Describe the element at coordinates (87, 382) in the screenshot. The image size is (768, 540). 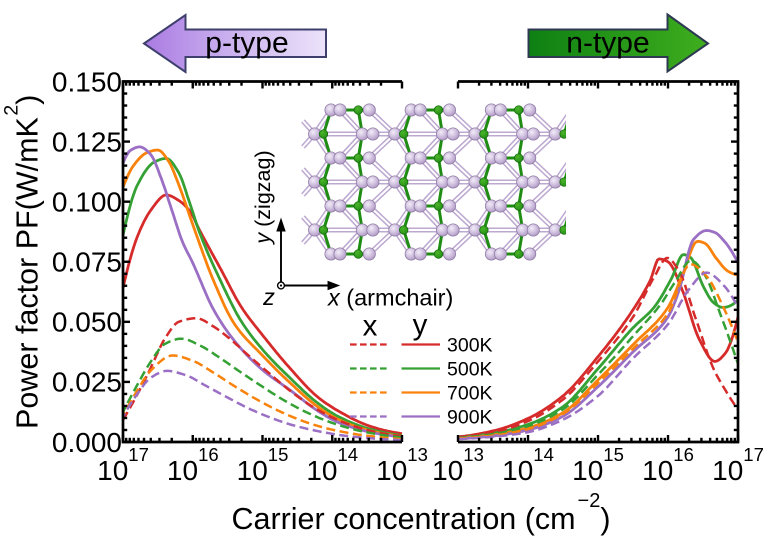
I see `svg-text: 0.025` at that location.